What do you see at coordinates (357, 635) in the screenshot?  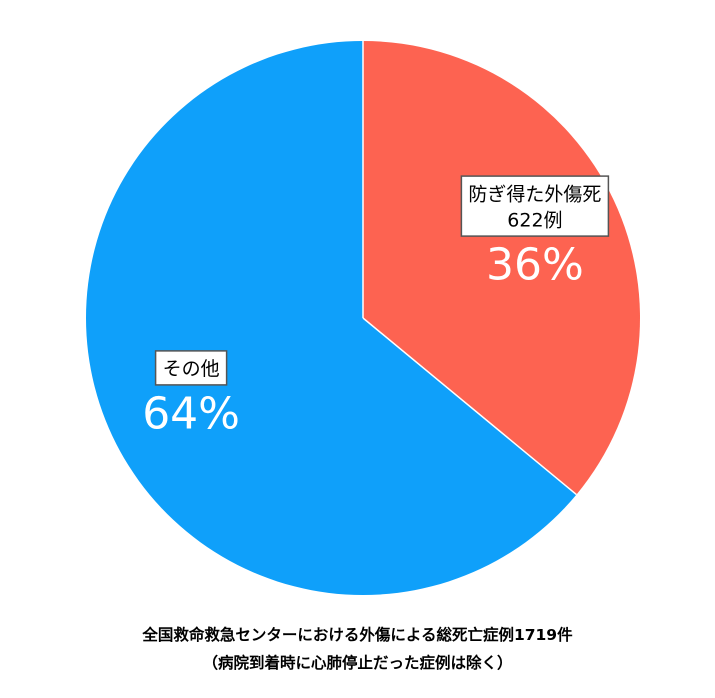 I see `chart-caption-line1: 全国救命救急センターにおける外傷による総死亡症例1719件` at bounding box center [357, 635].